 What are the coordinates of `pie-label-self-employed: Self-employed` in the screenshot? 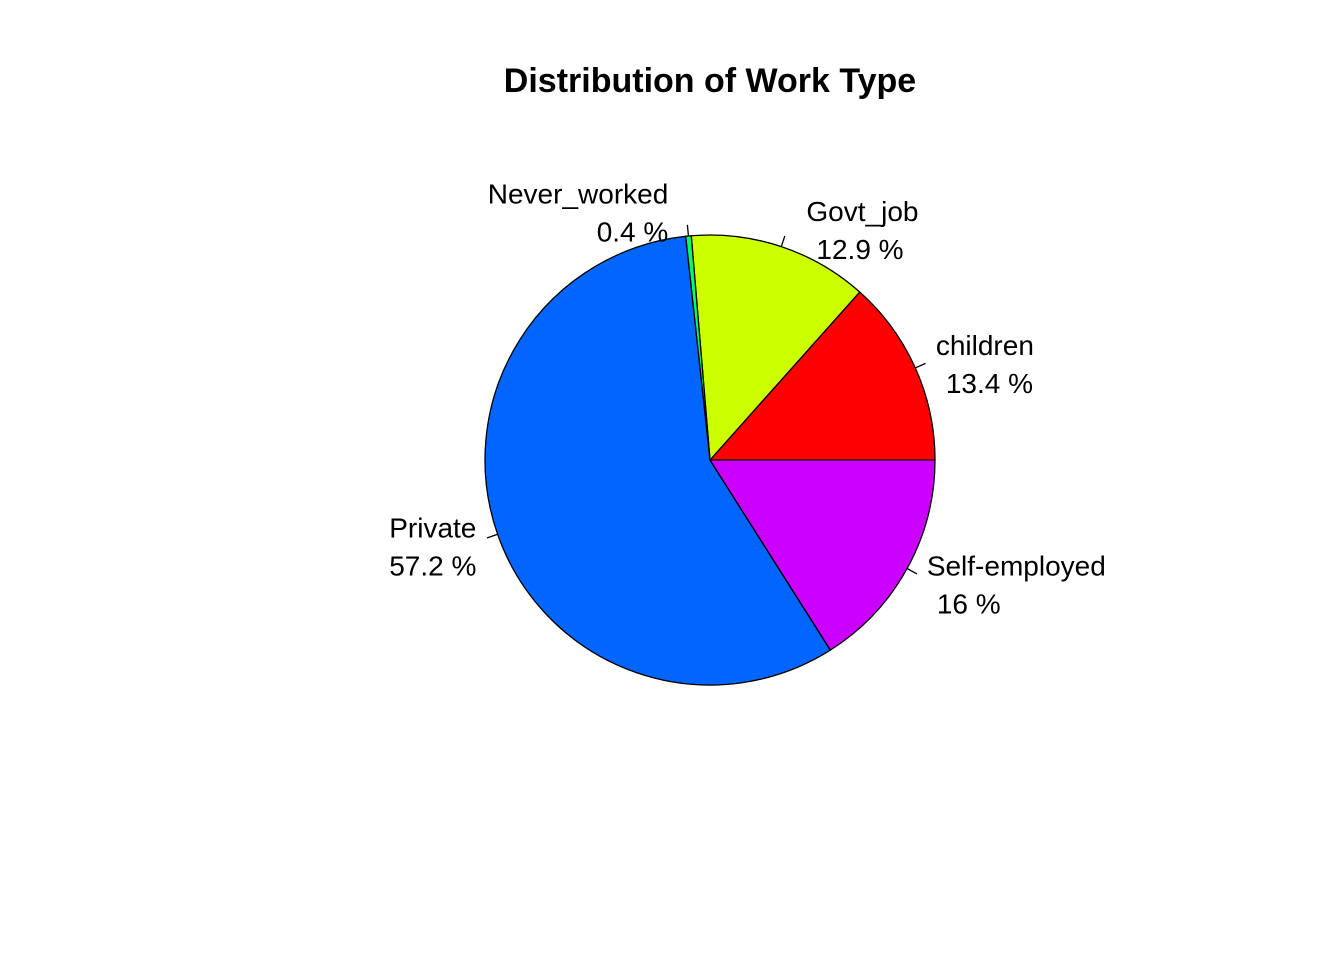 It's located at (1016, 565).